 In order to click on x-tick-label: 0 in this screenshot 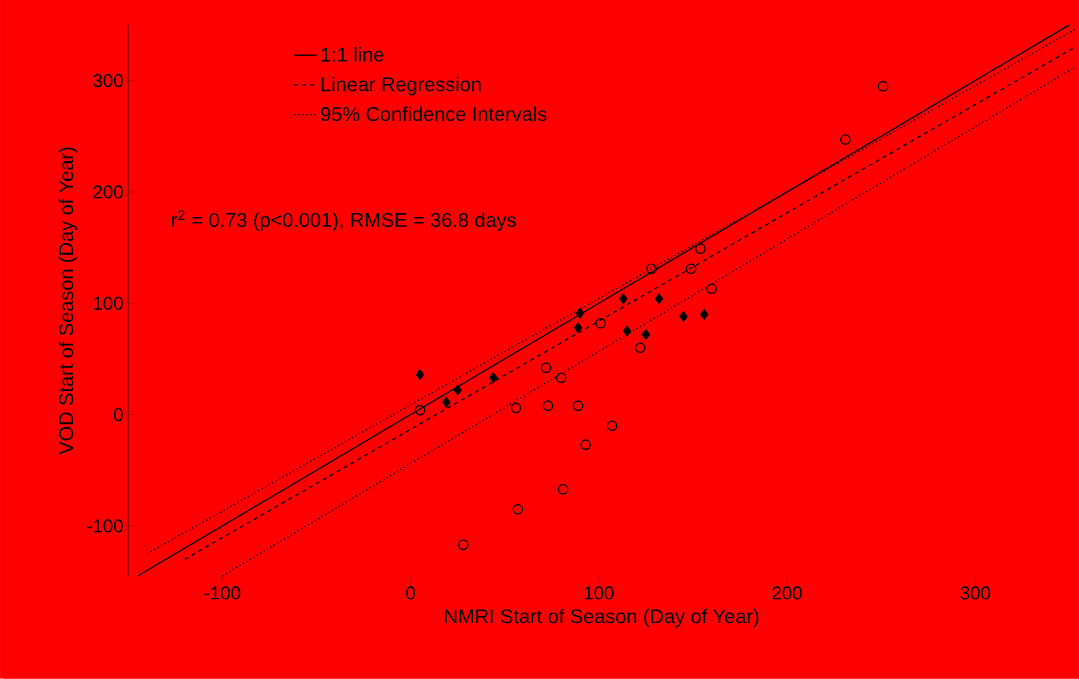, I will do `click(411, 593)`.